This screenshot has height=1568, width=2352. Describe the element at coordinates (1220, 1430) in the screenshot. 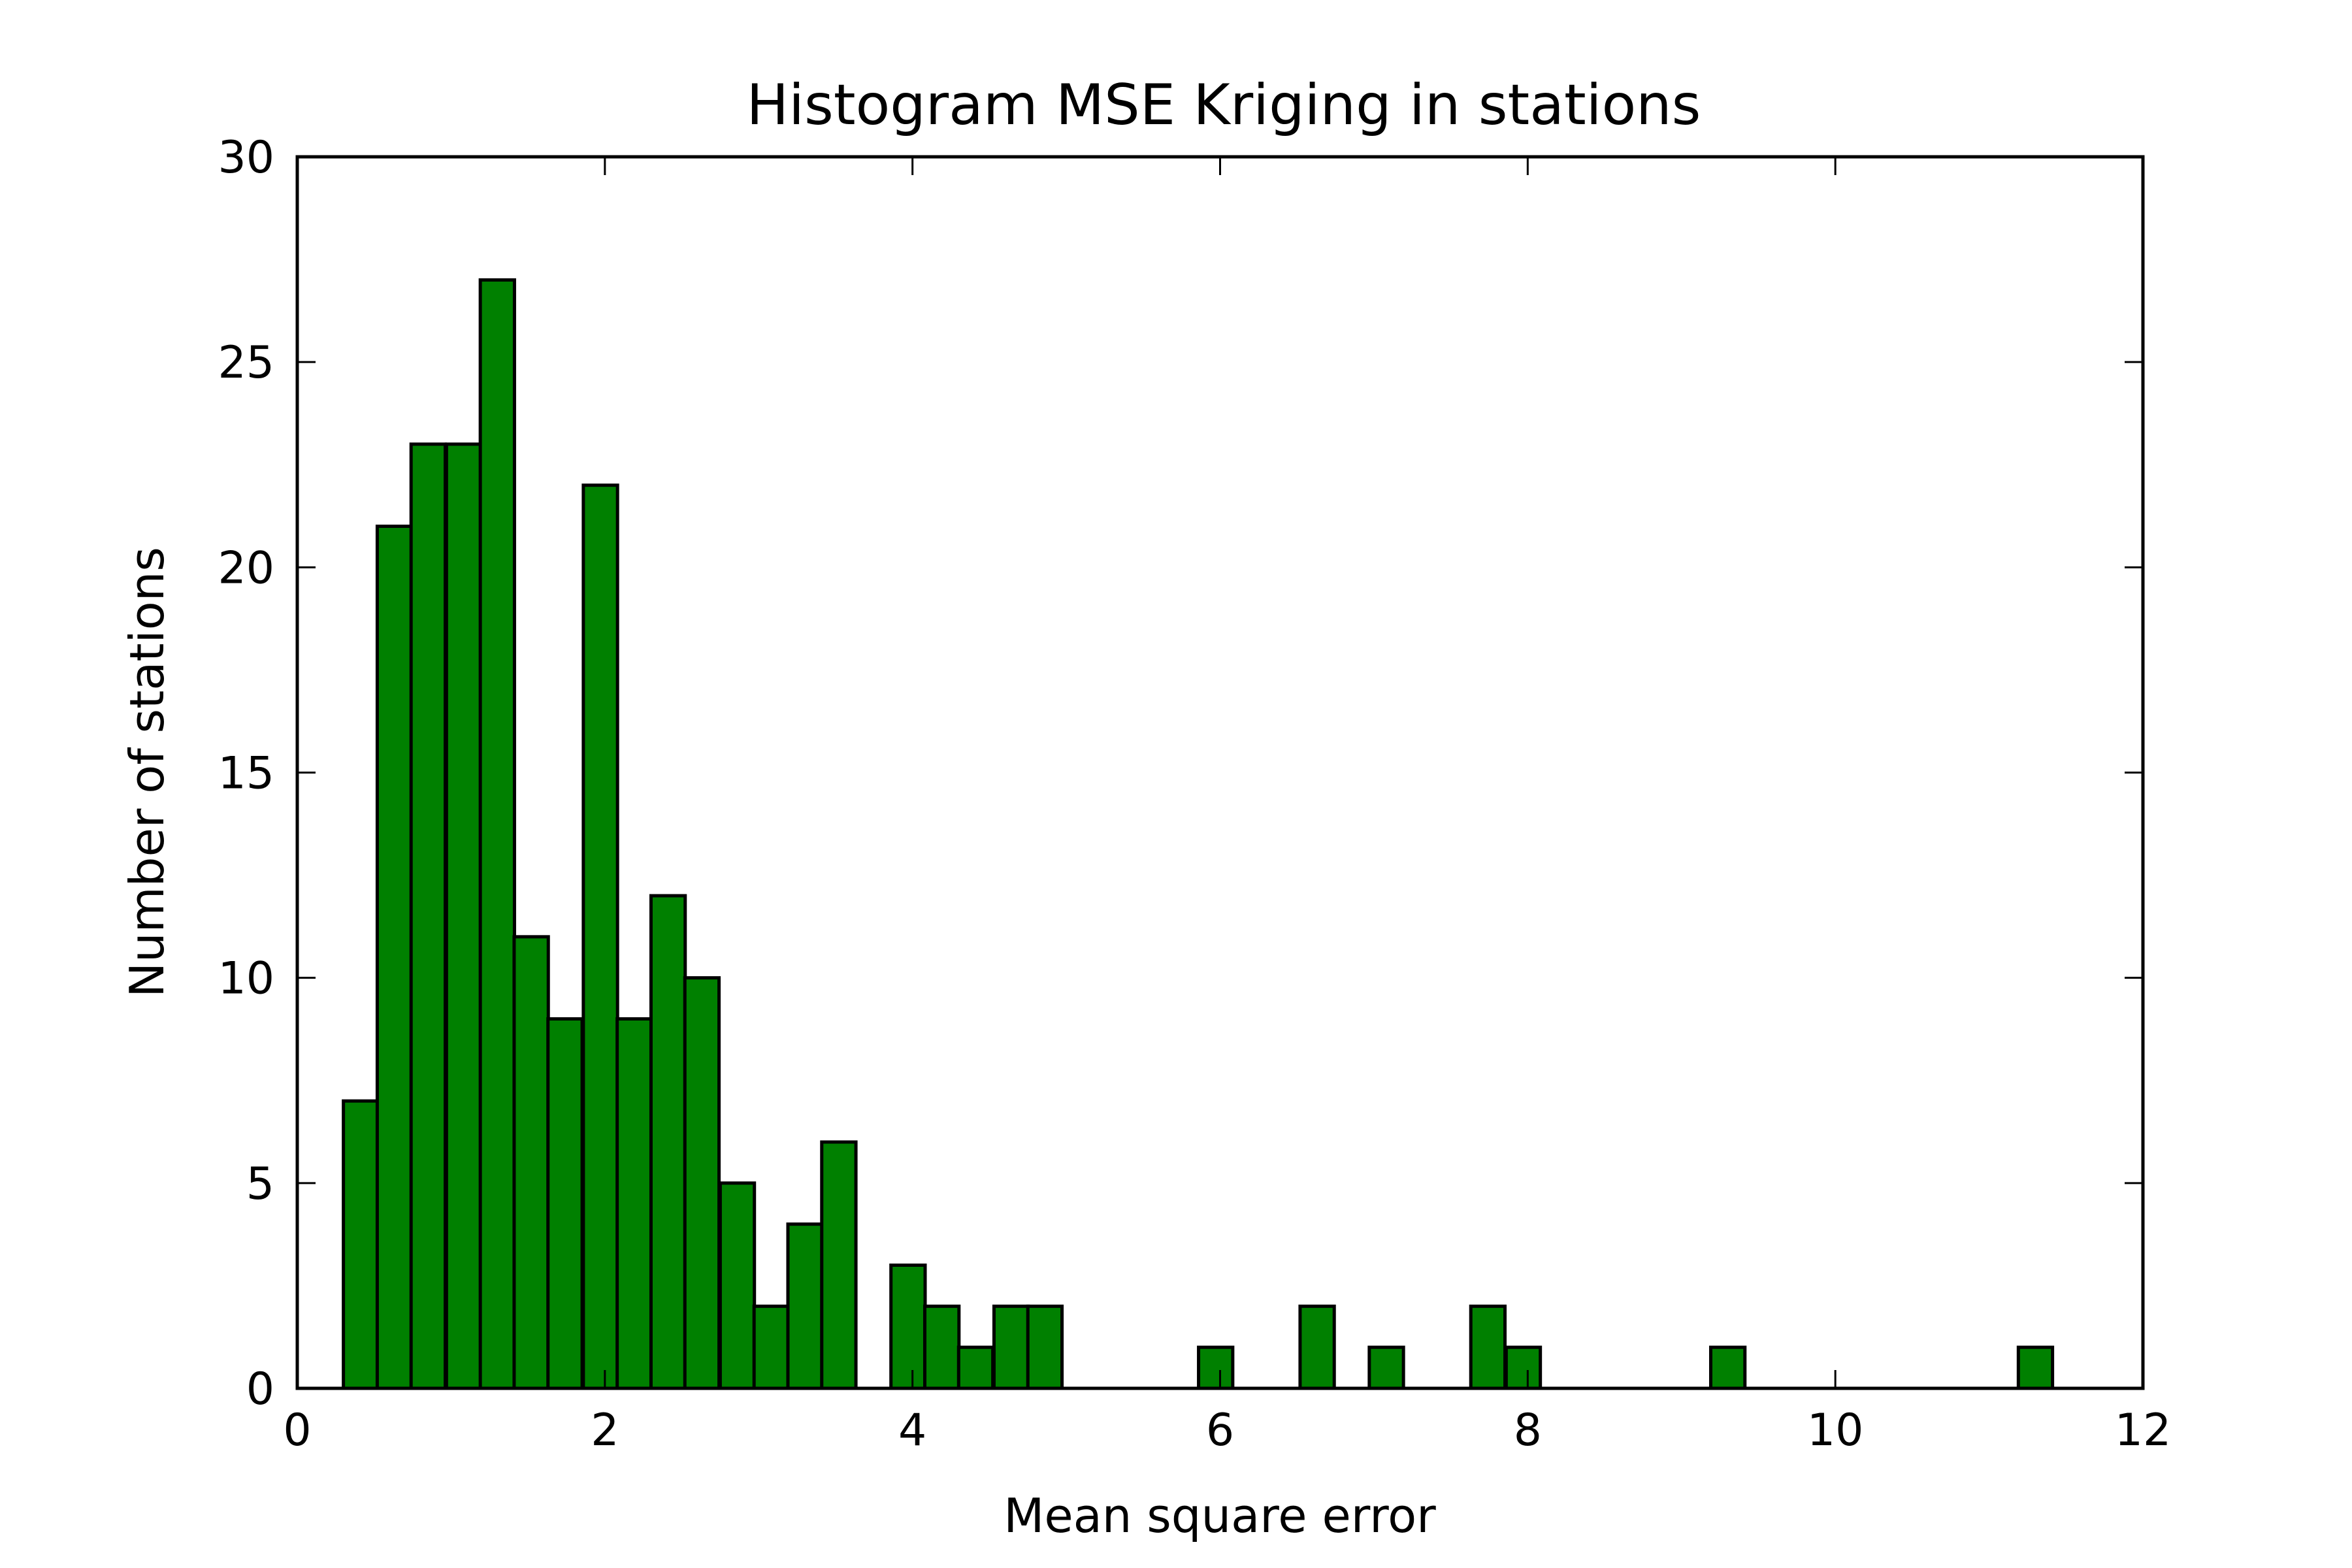

I see `x-tick-label-6: 6` at that location.